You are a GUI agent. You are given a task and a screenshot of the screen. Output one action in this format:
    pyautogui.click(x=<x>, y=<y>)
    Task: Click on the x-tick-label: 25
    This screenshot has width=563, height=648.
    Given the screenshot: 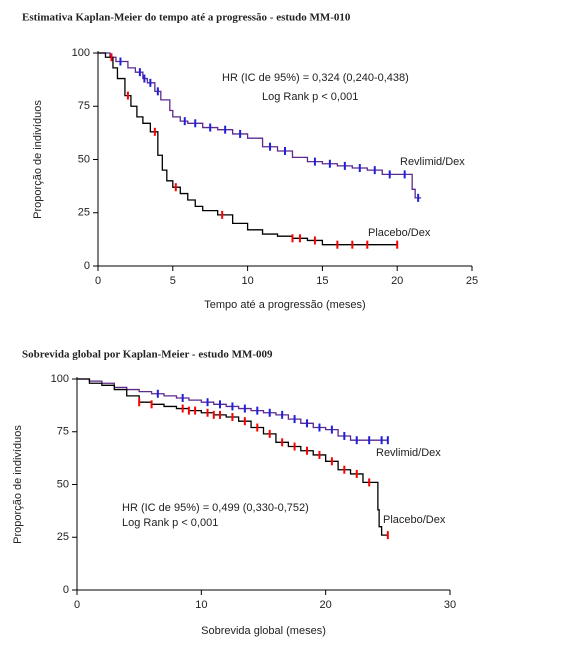 What is the action you would take?
    pyautogui.click(x=472, y=281)
    